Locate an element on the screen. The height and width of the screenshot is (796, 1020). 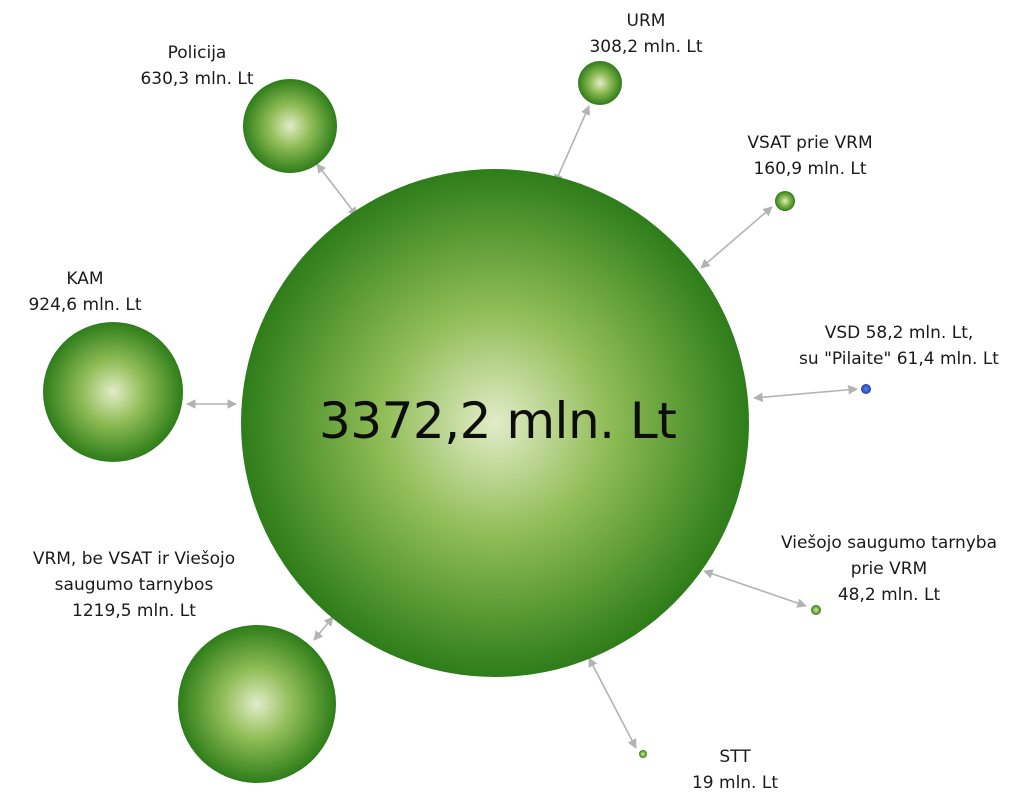
bubble-vsd is located at coordinates (866, 389).